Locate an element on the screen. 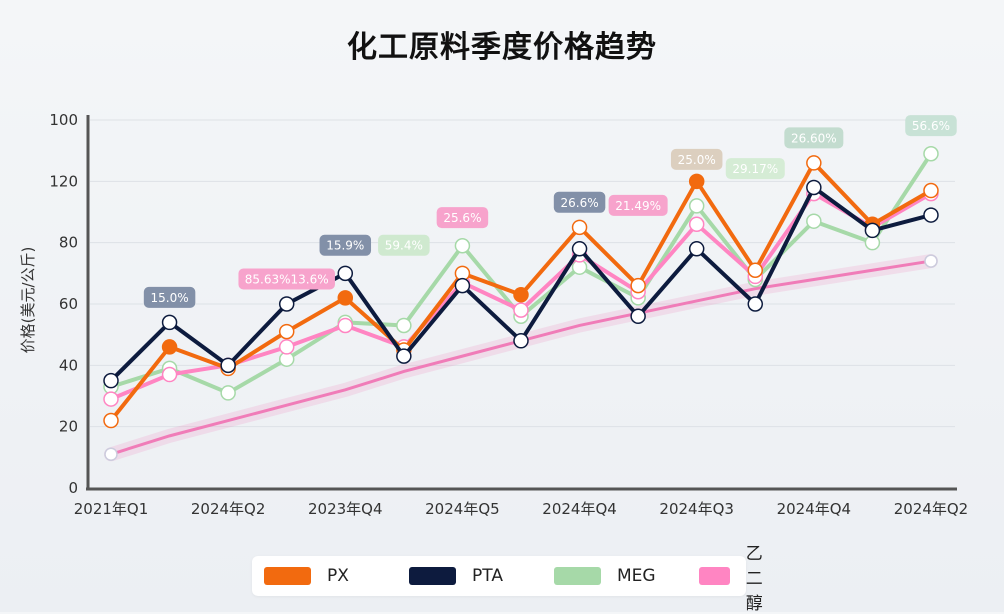  annotation-text: 21.49% is located at coordinates (638, 206).